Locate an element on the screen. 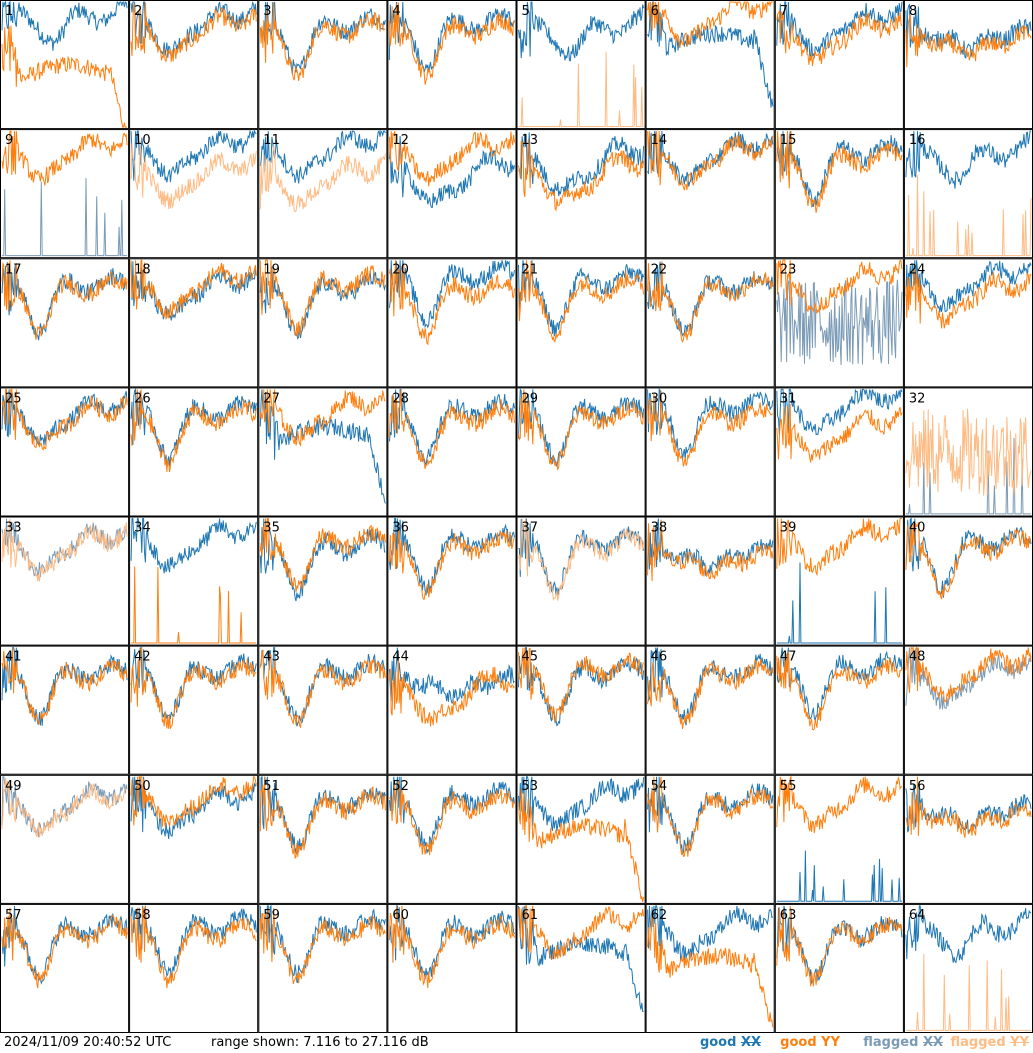 This screenshot has height=1053, width=1033. panel-52: 52 is located at coordinates (452, 839).